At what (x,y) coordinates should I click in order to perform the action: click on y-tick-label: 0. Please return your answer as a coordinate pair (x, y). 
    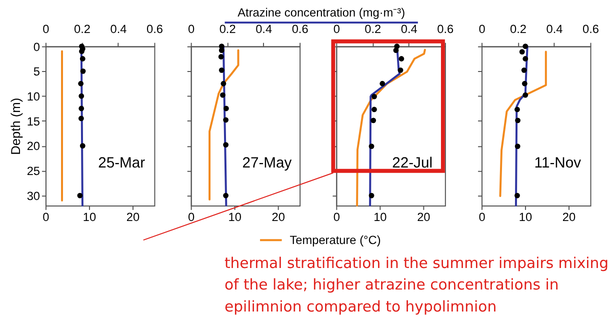
    Looking at the image, I should click on (36, 47).